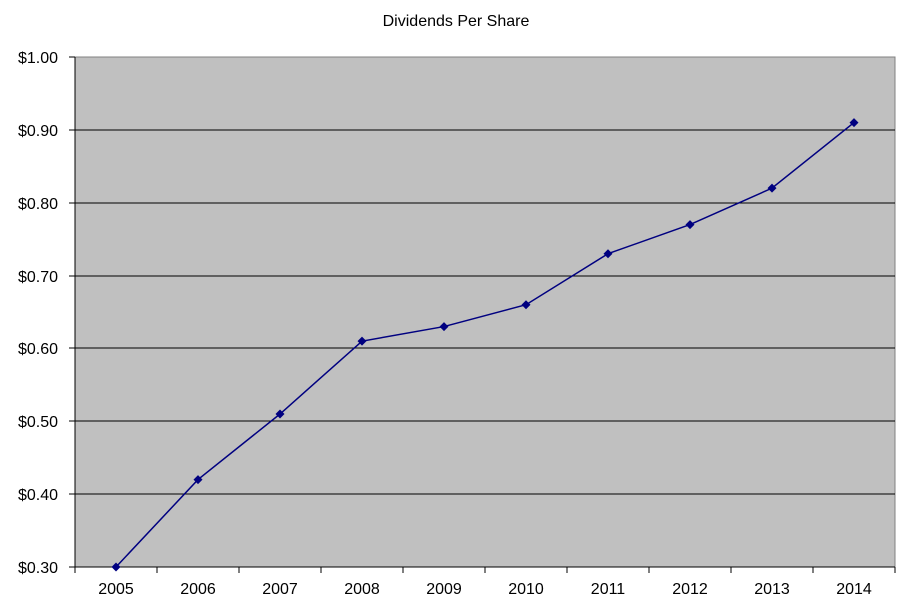 Image resolution: width=912 pixels, height=613 pixels. Describe the element at coordinates (38, 422) in the screenshot. I see `y-axis-label: $0.50` at that location.